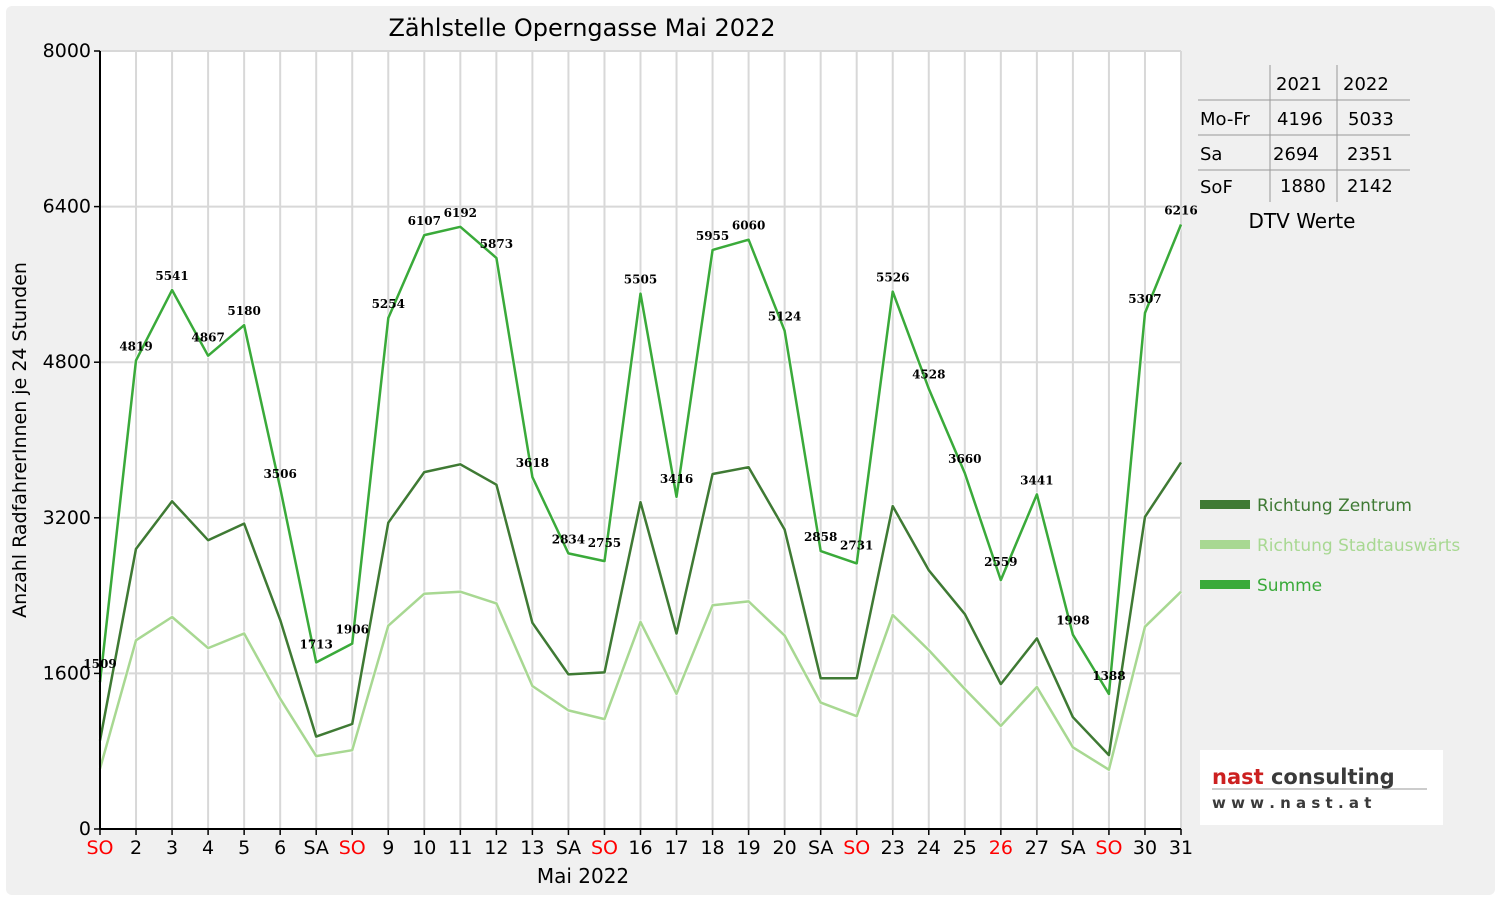 This screenshot has height=904, width=1500. What do you see at coordinates (1181, 848) in the screenshot?
I see `x-tick-label: 31` at bounding box center [1181, 848].